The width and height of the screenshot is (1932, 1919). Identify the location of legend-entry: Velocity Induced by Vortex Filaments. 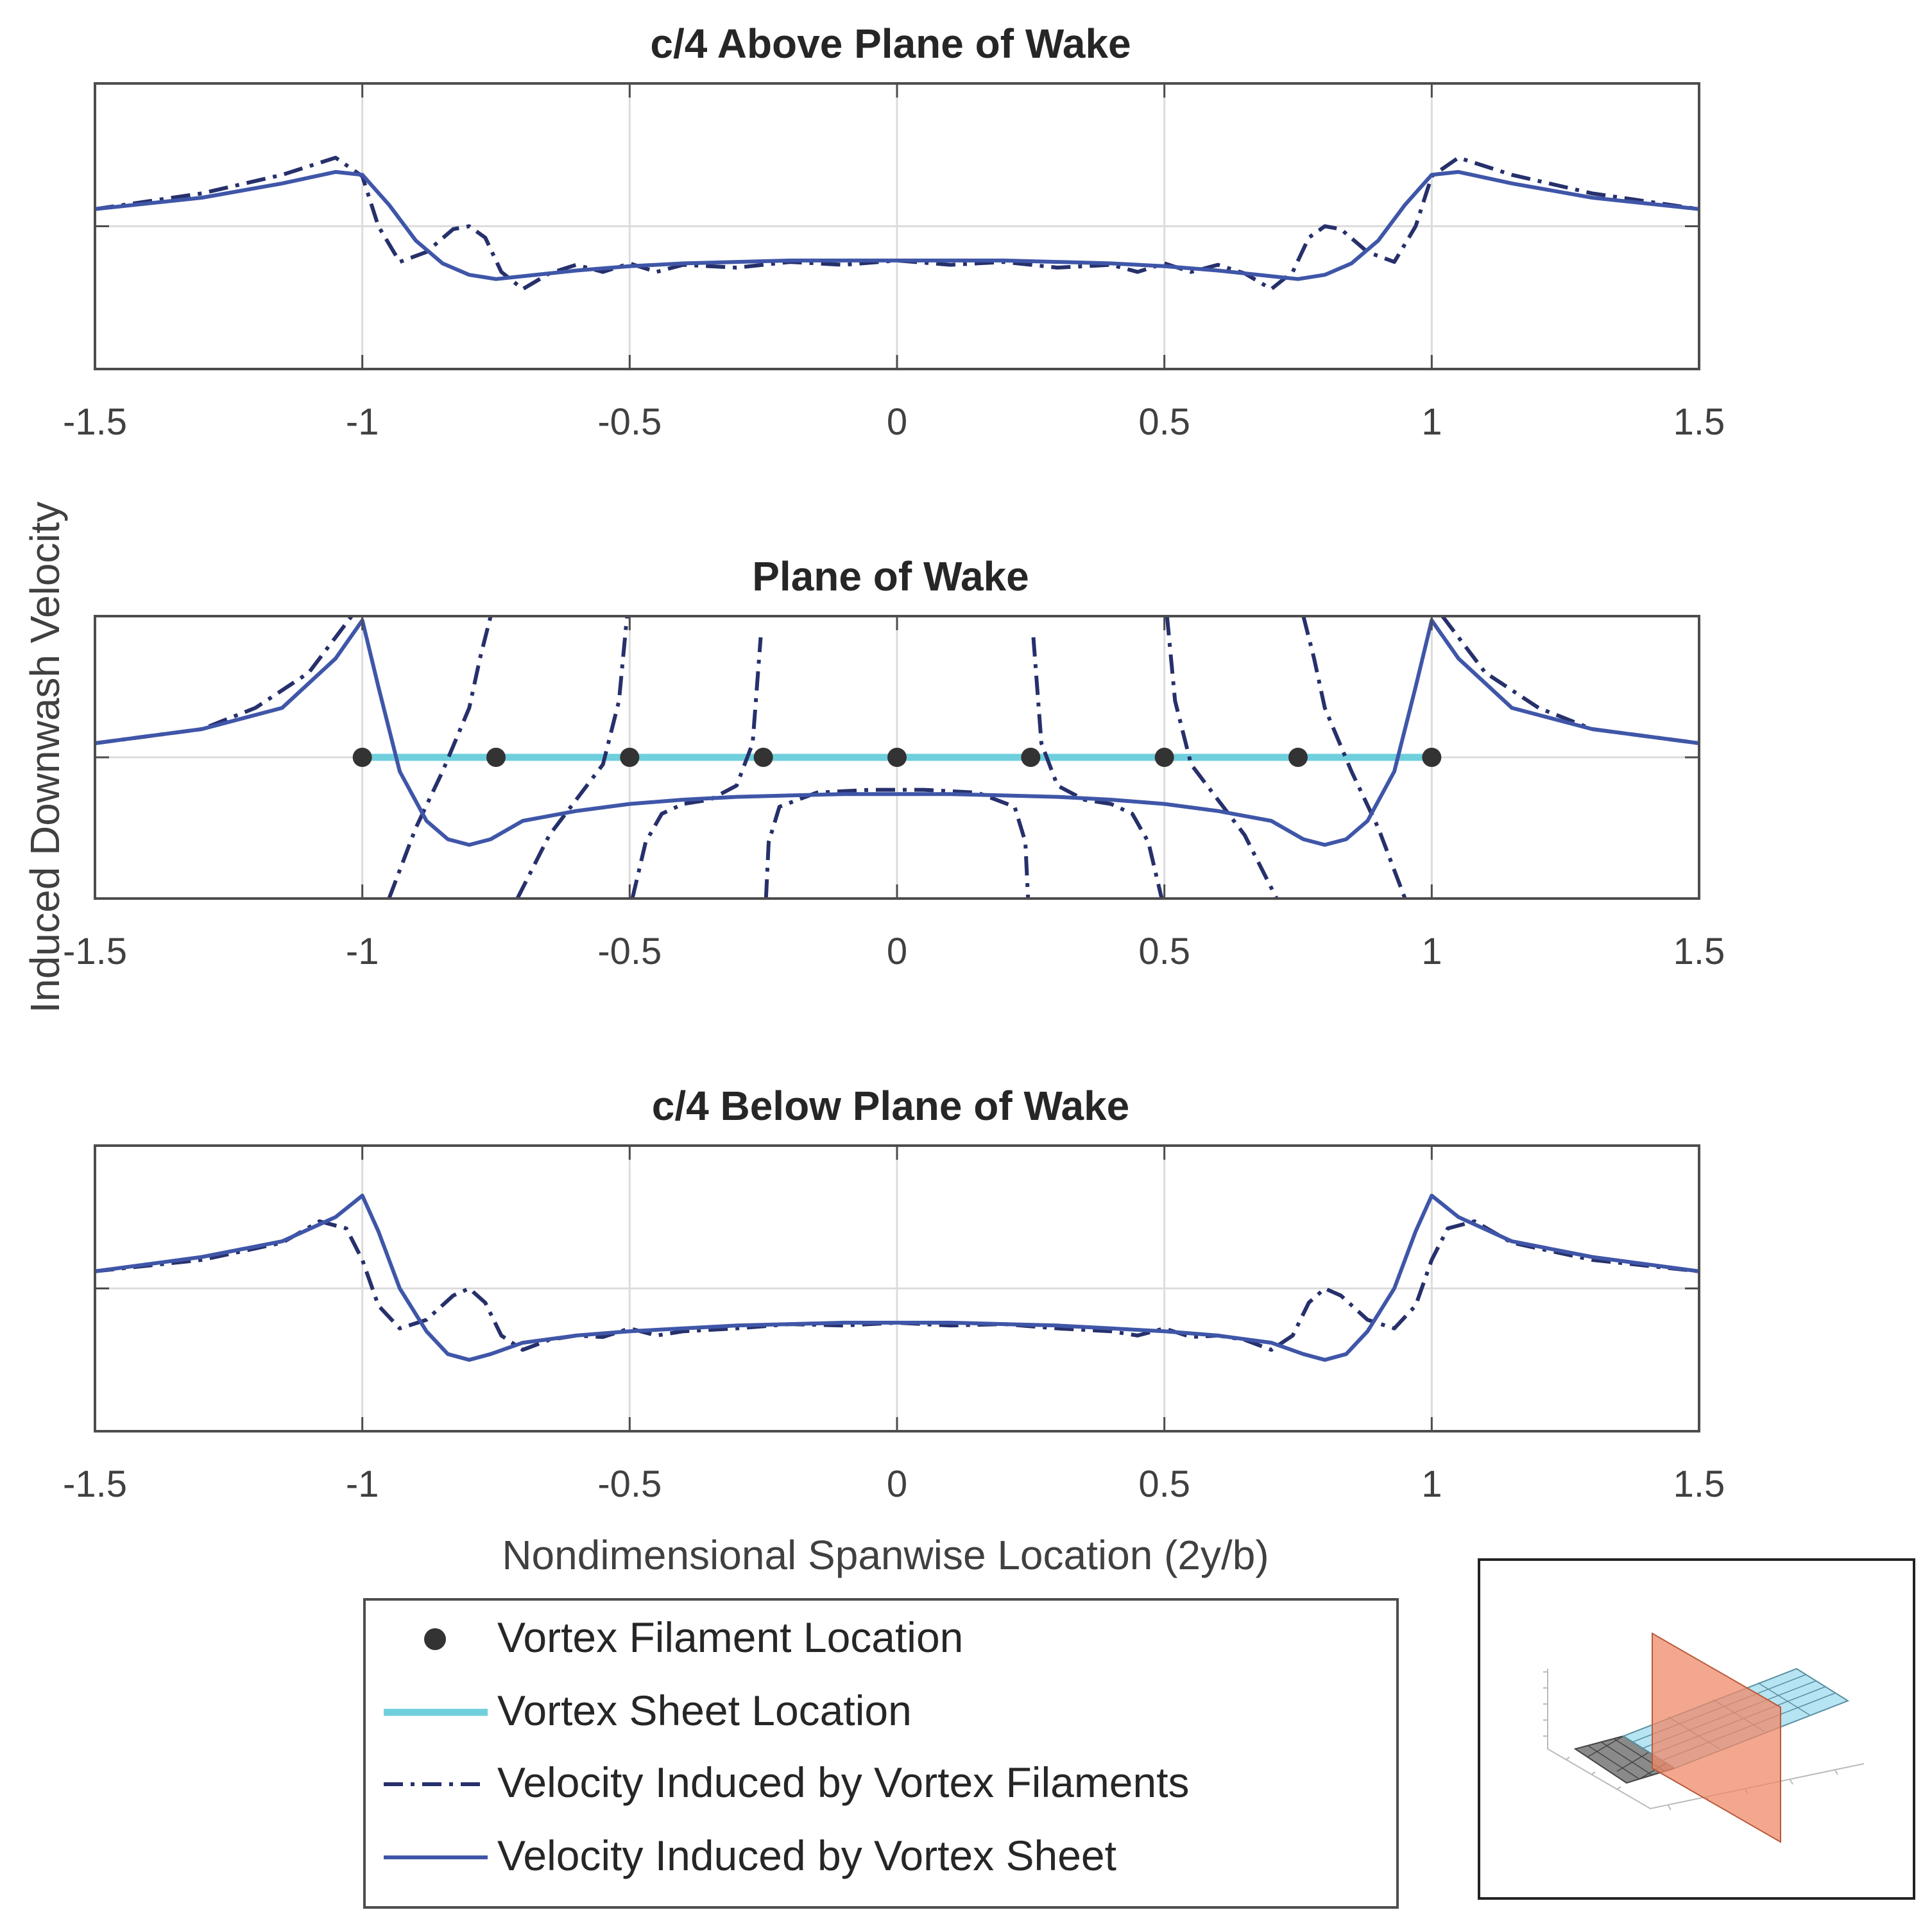
(787, 1782).